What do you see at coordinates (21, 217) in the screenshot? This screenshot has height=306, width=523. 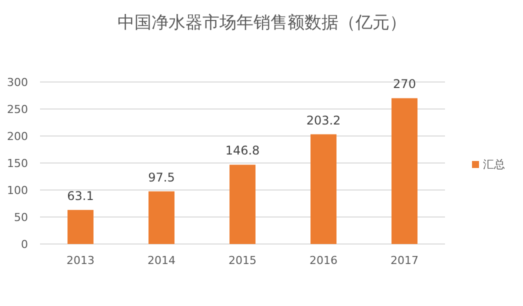 I see `y-tick-label: 50` at bounding box center [21, 217].